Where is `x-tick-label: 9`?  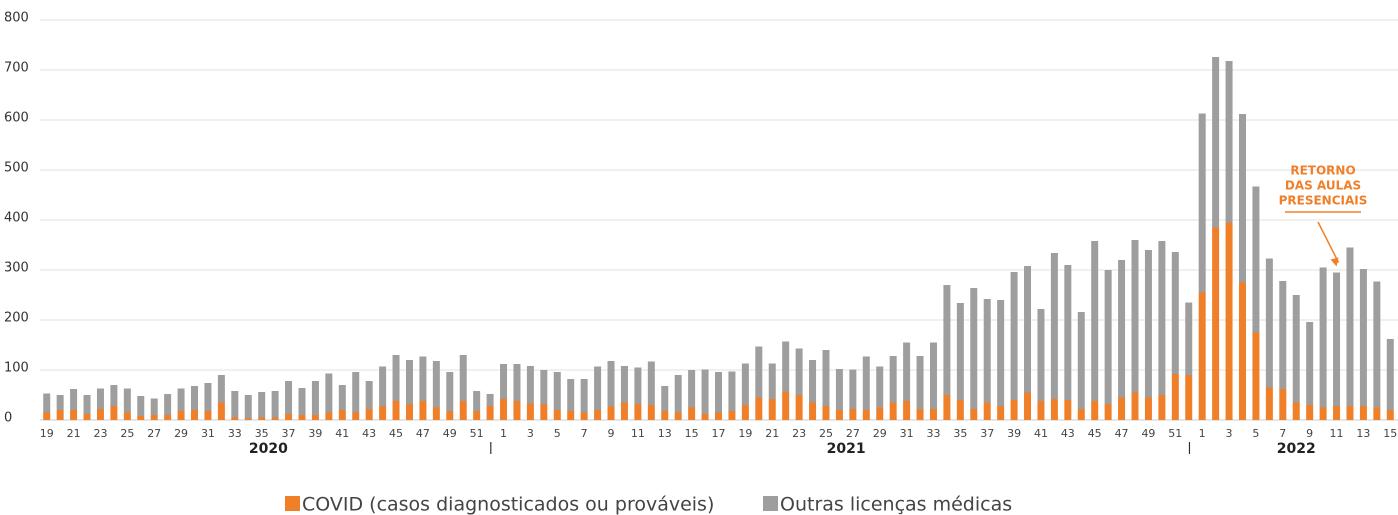
x-tick-label: 9 is located at coordinates (1309, 433).